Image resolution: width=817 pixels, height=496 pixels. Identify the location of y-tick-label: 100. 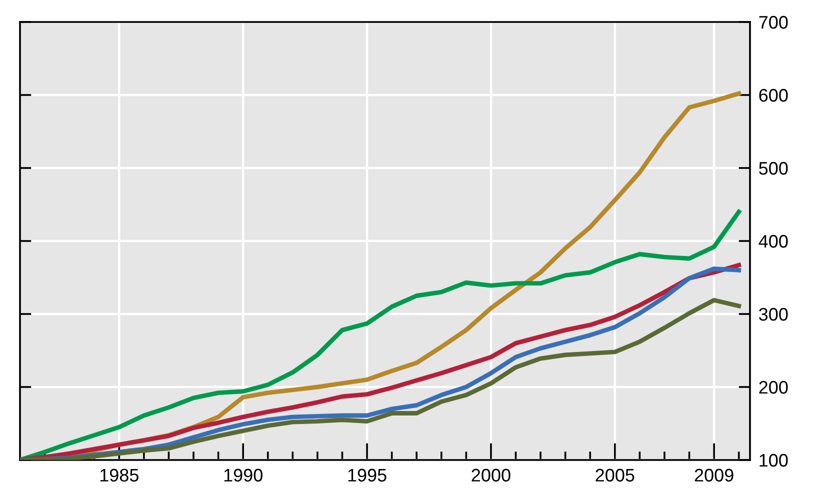
(774, 460).